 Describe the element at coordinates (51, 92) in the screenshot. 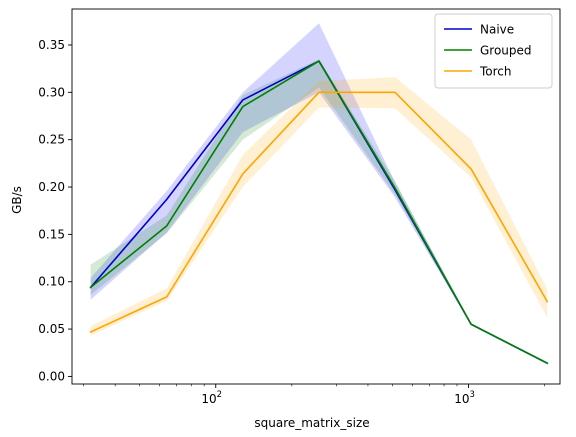

I see `y-tick-label: 0.30` at that location.